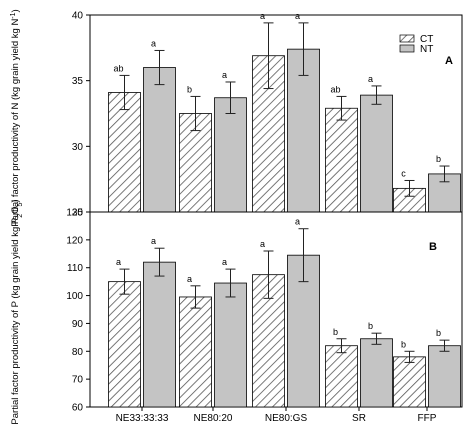 This screenshot has height=432, width=474. What do you see at coordinates (427, 418) in the screenshot?
I see `x-tick-label: FFP` at bounding box center [427, 418].